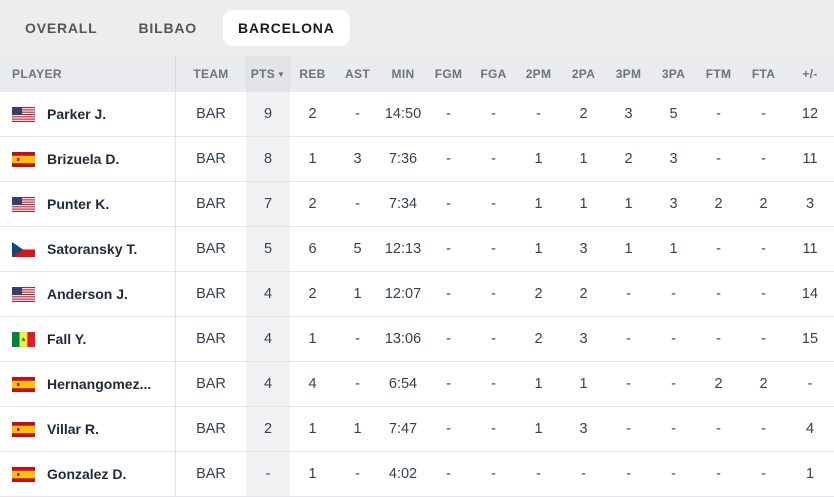  I want to click on player-name: Villar R., so click(73, 429).